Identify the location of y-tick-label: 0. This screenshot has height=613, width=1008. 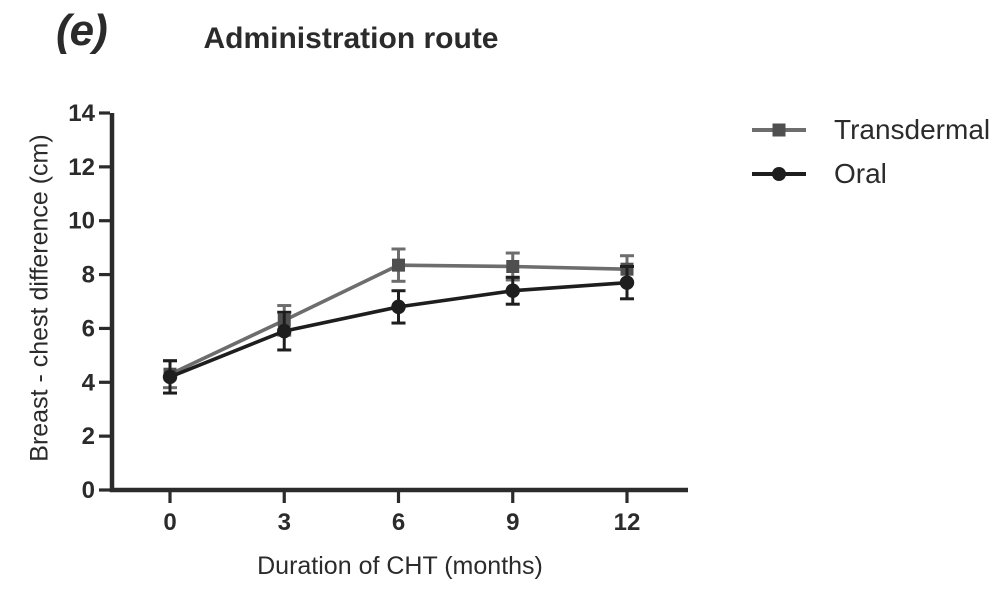
(88, 490).